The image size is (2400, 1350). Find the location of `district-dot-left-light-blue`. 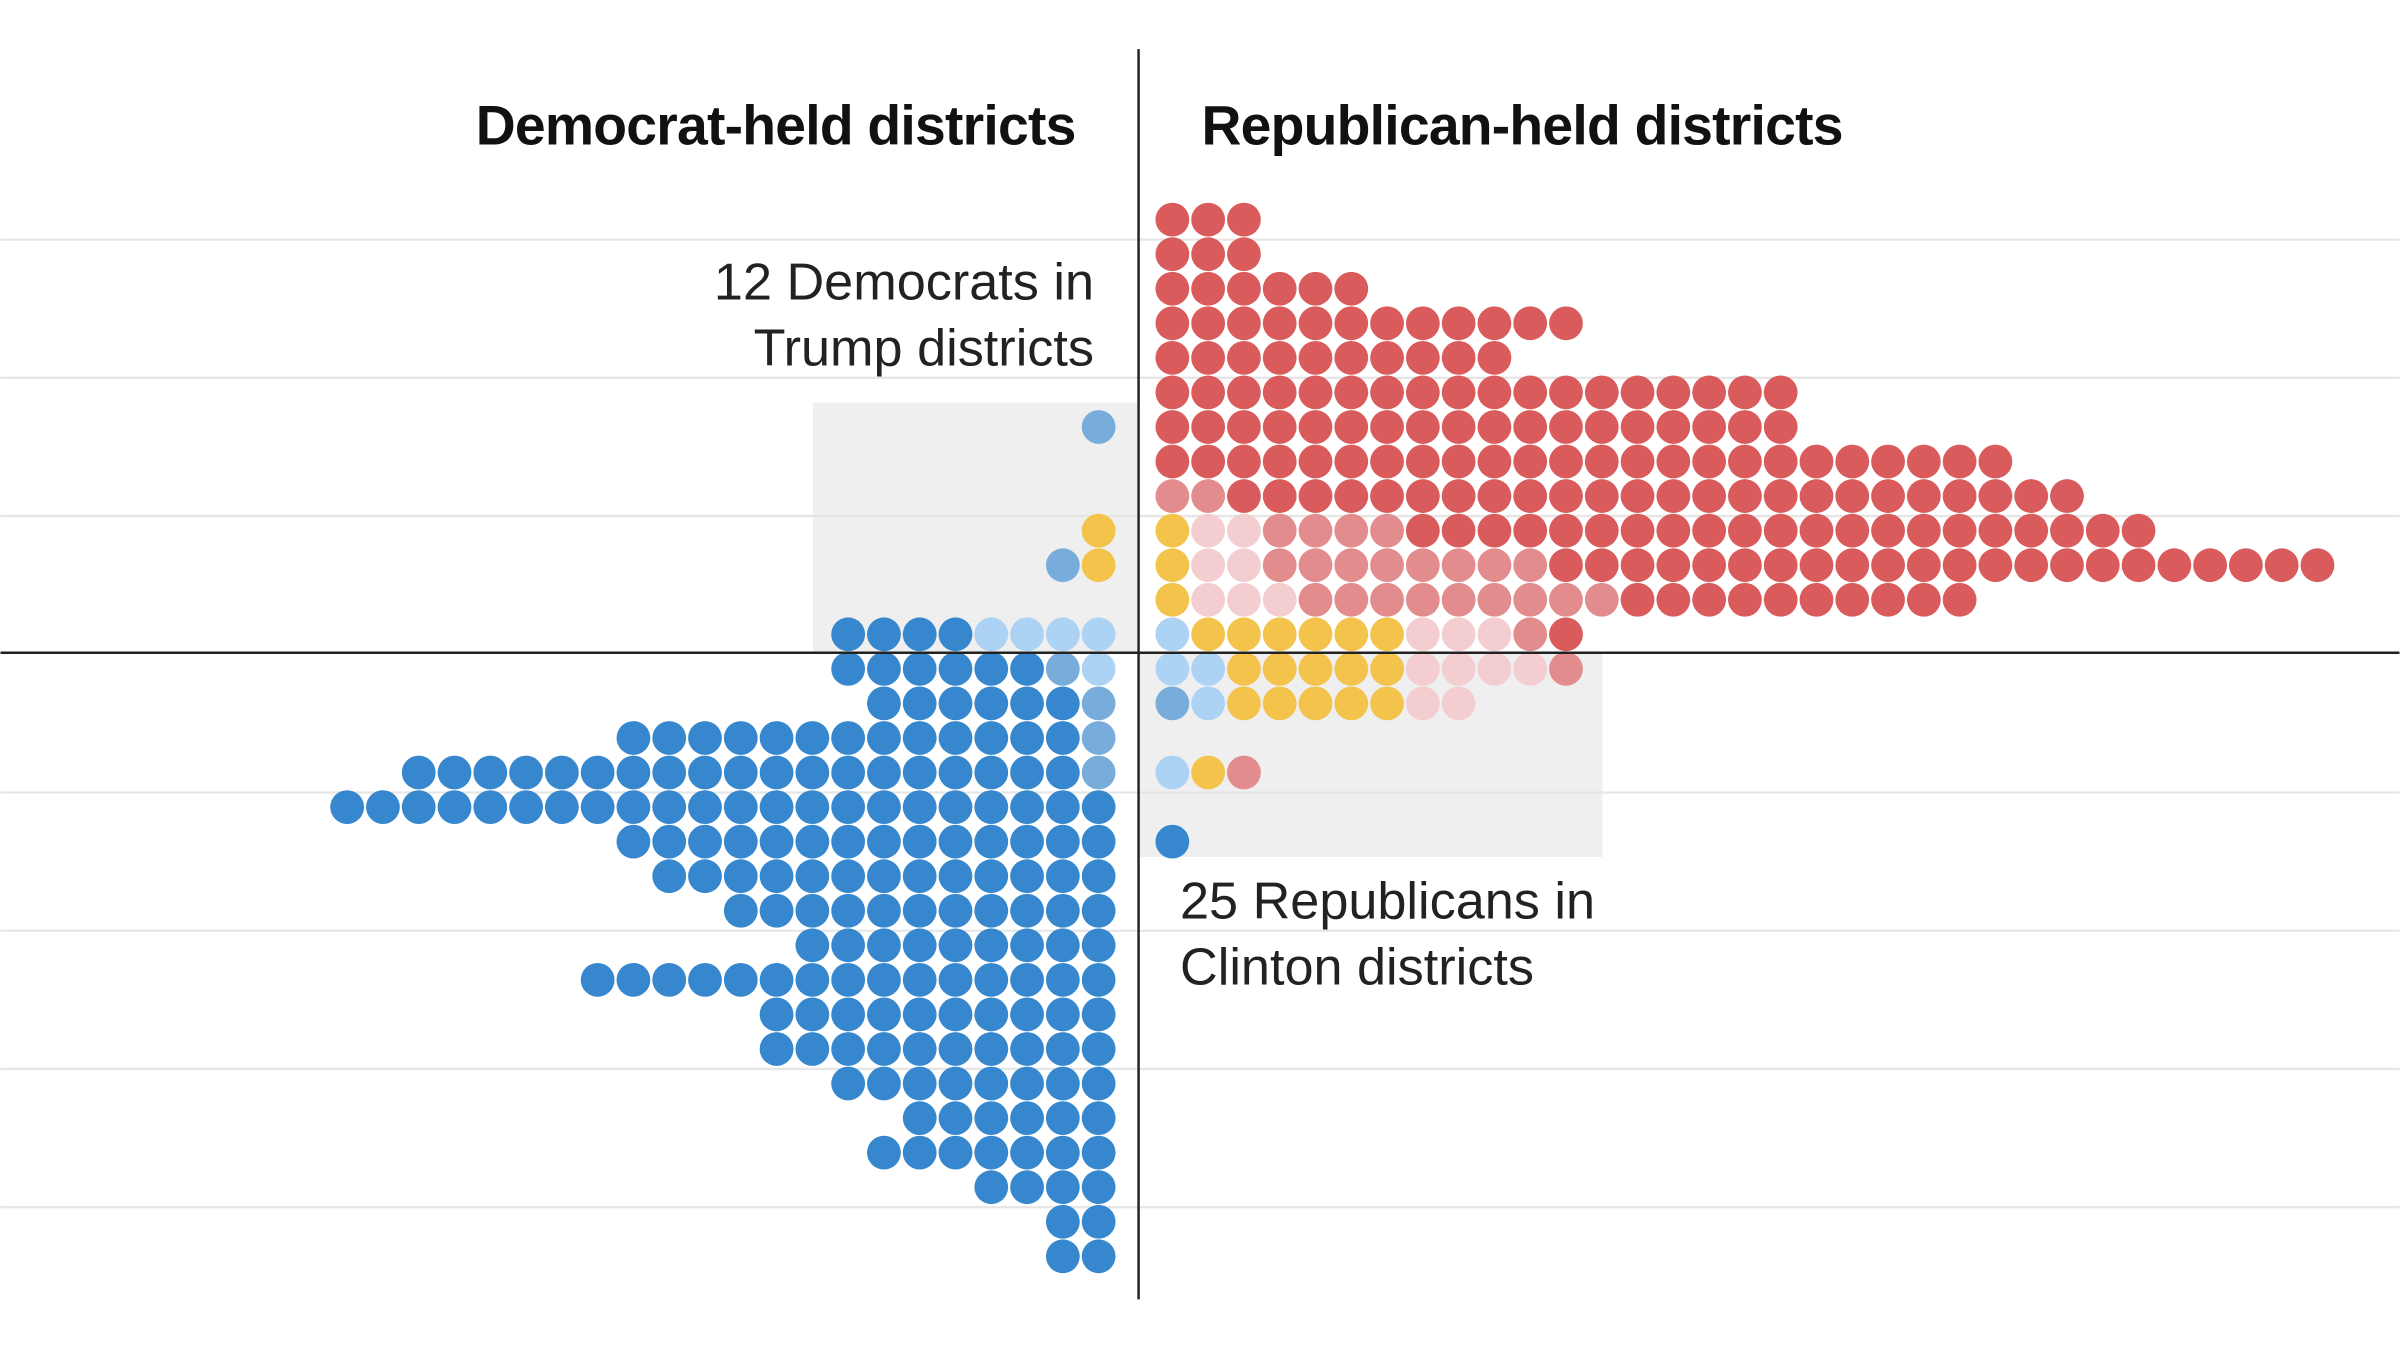

district-dot-left-light-blue is located at coordinates (1098, 634).